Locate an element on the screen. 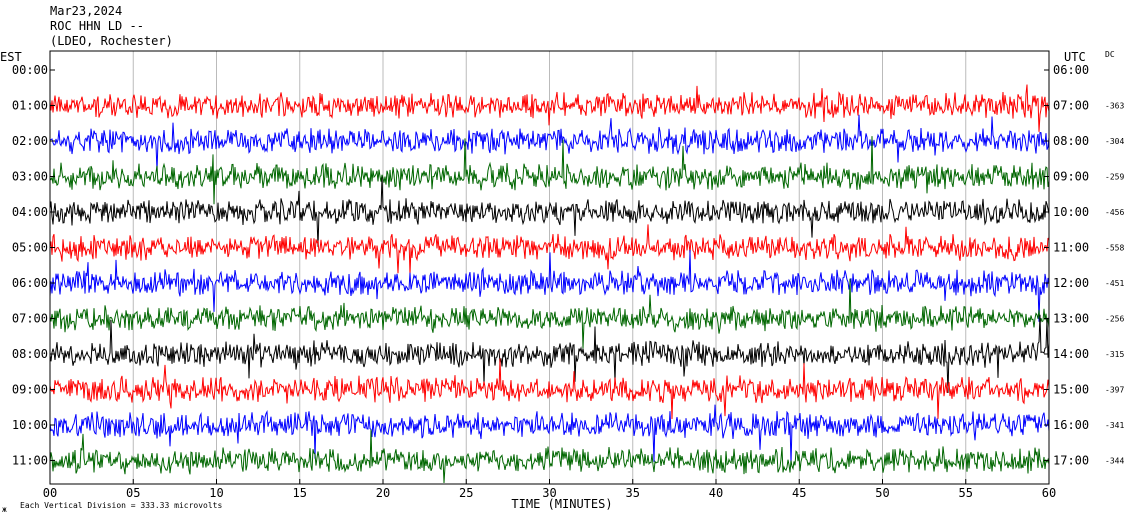  x-tick-label: 30 is located at coordinates (549, 493).